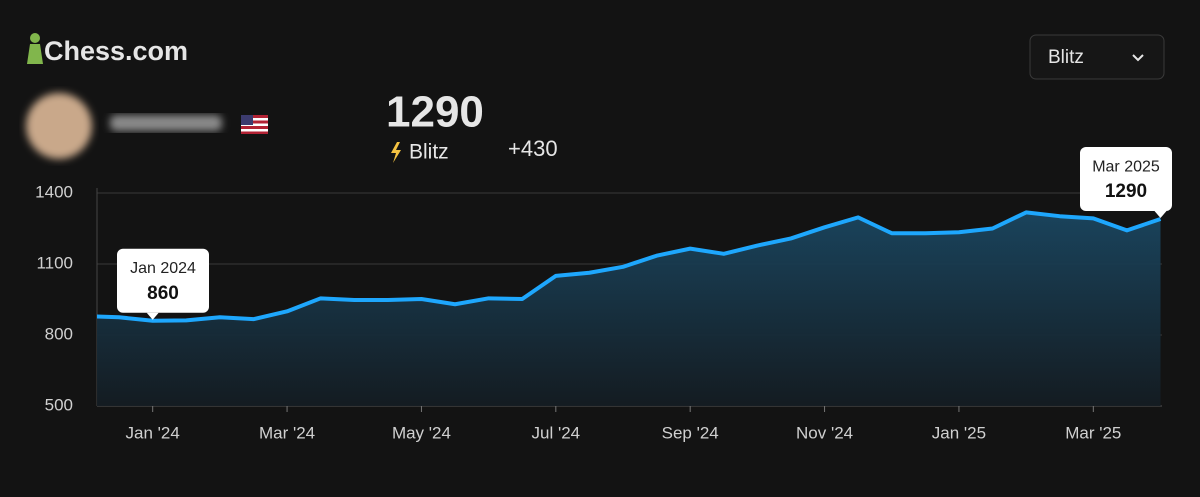  I want to click on rating: 1290, so click(435, 112).